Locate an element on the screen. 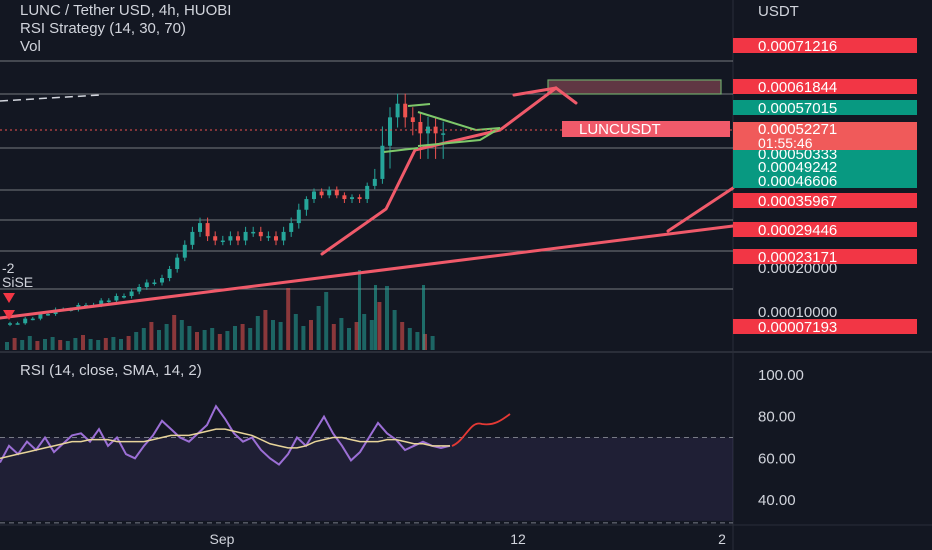 The height and width of the screenshot is (550, 932). rsi-tick: 100.00 is located at coordinates (781, 375).